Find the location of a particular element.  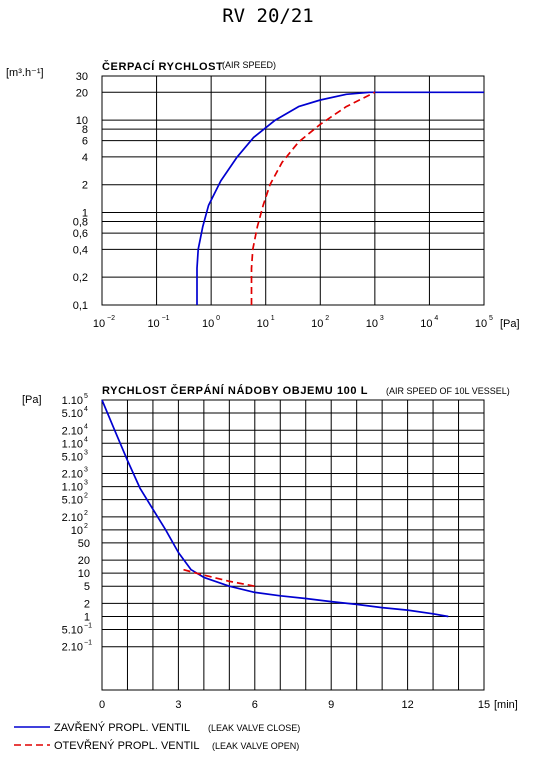

chart1-x-tick-exp: 5 is located at coordinates (491, 318).